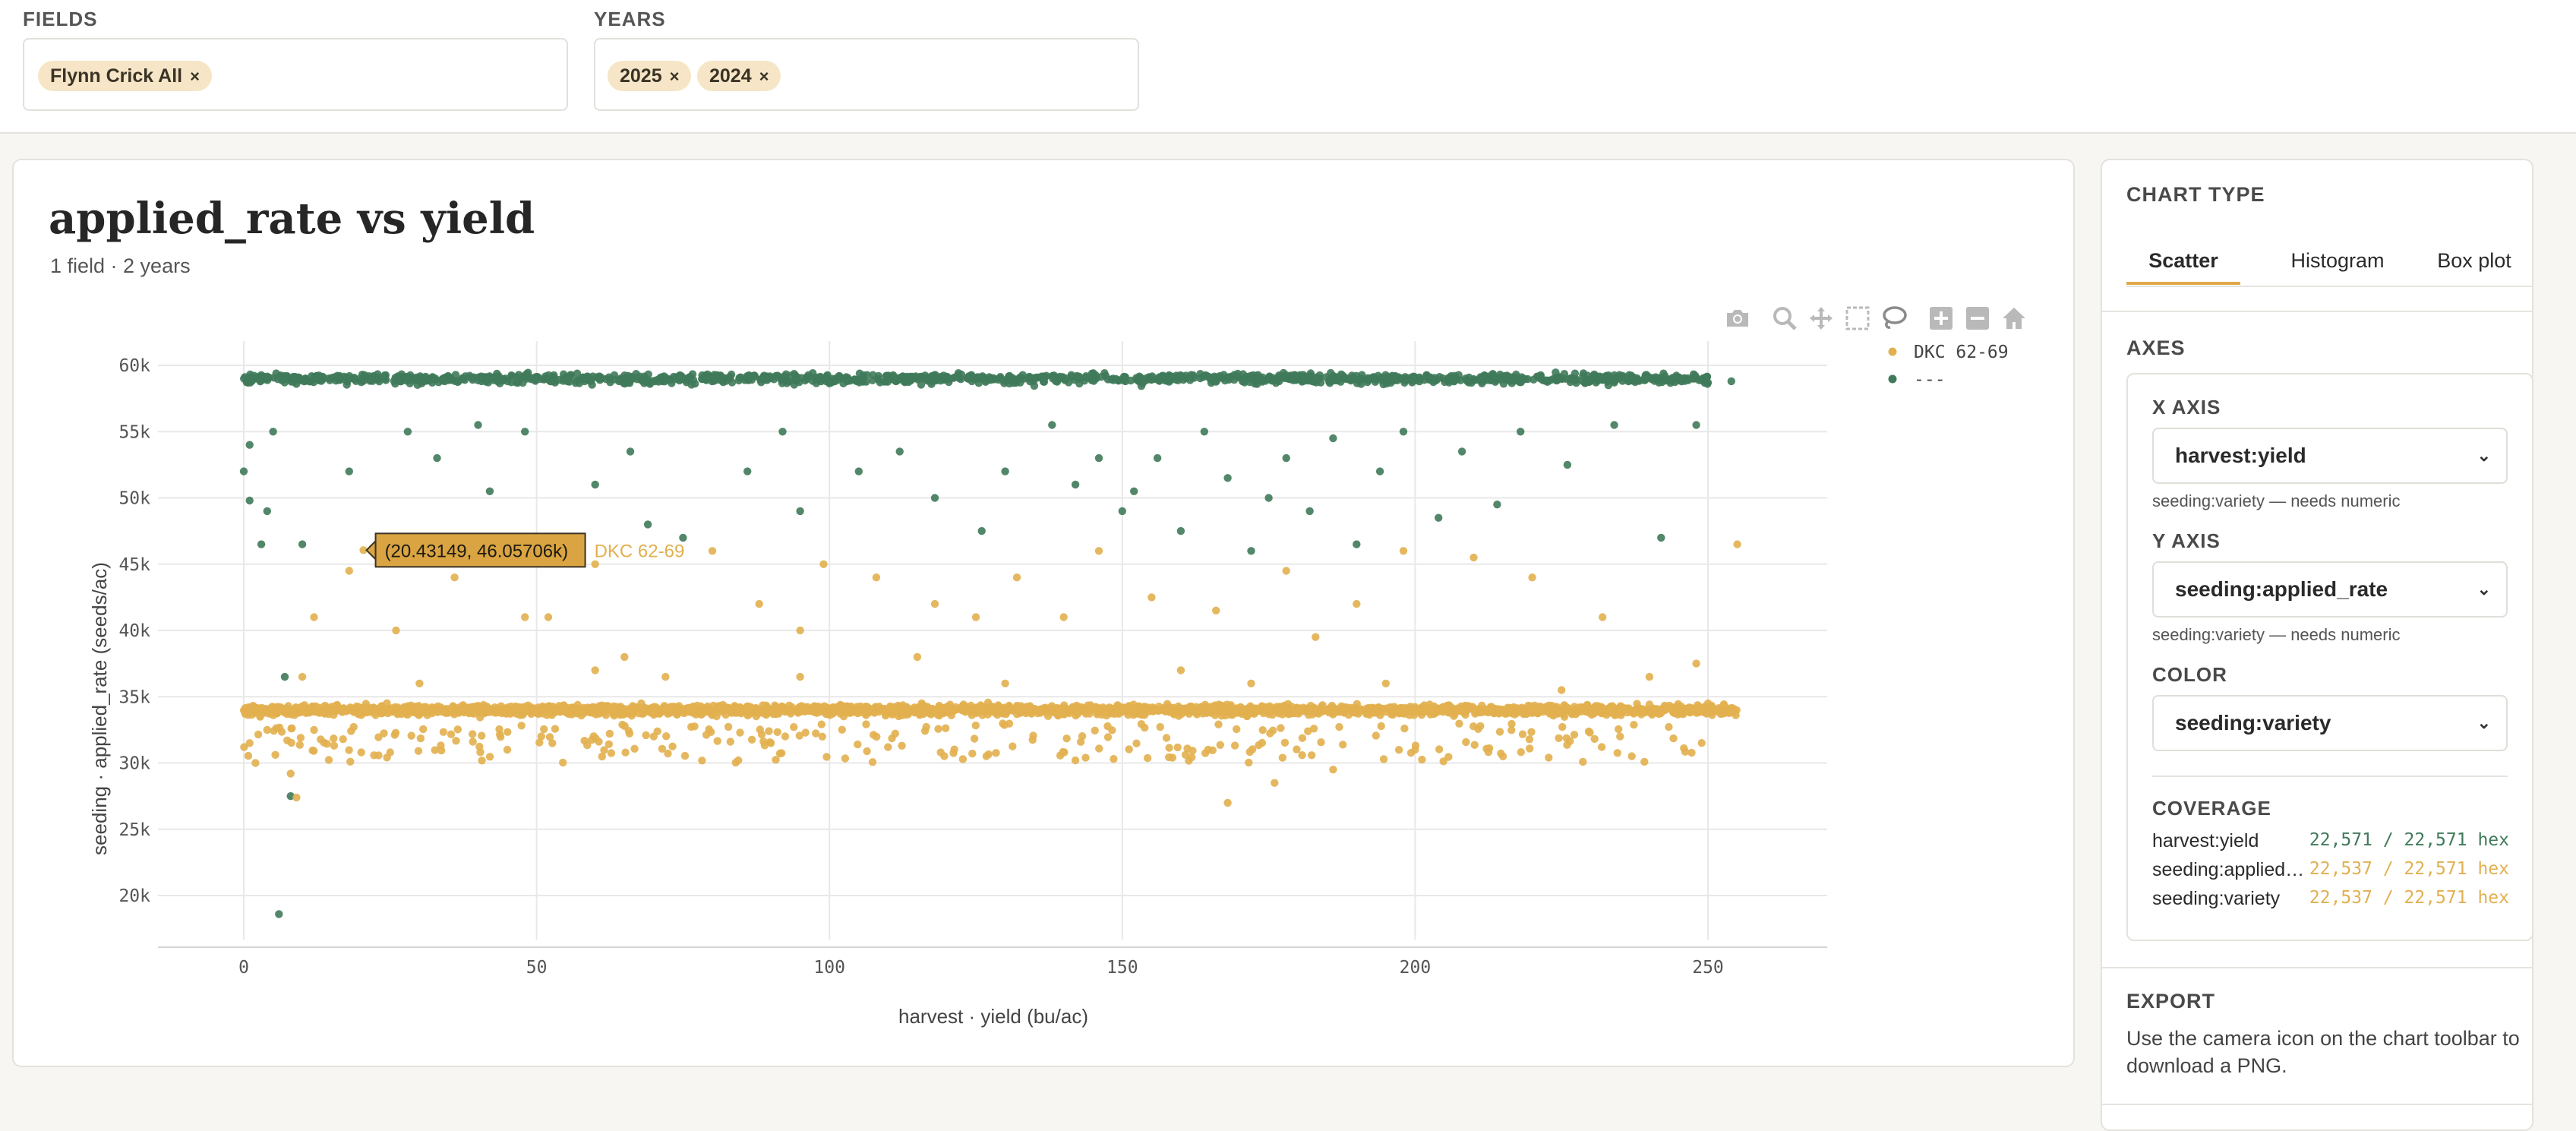 The height and width of the screenshot is (1131, 2576). I want to click on year-chip: 2025 ×, so click(650, 76).